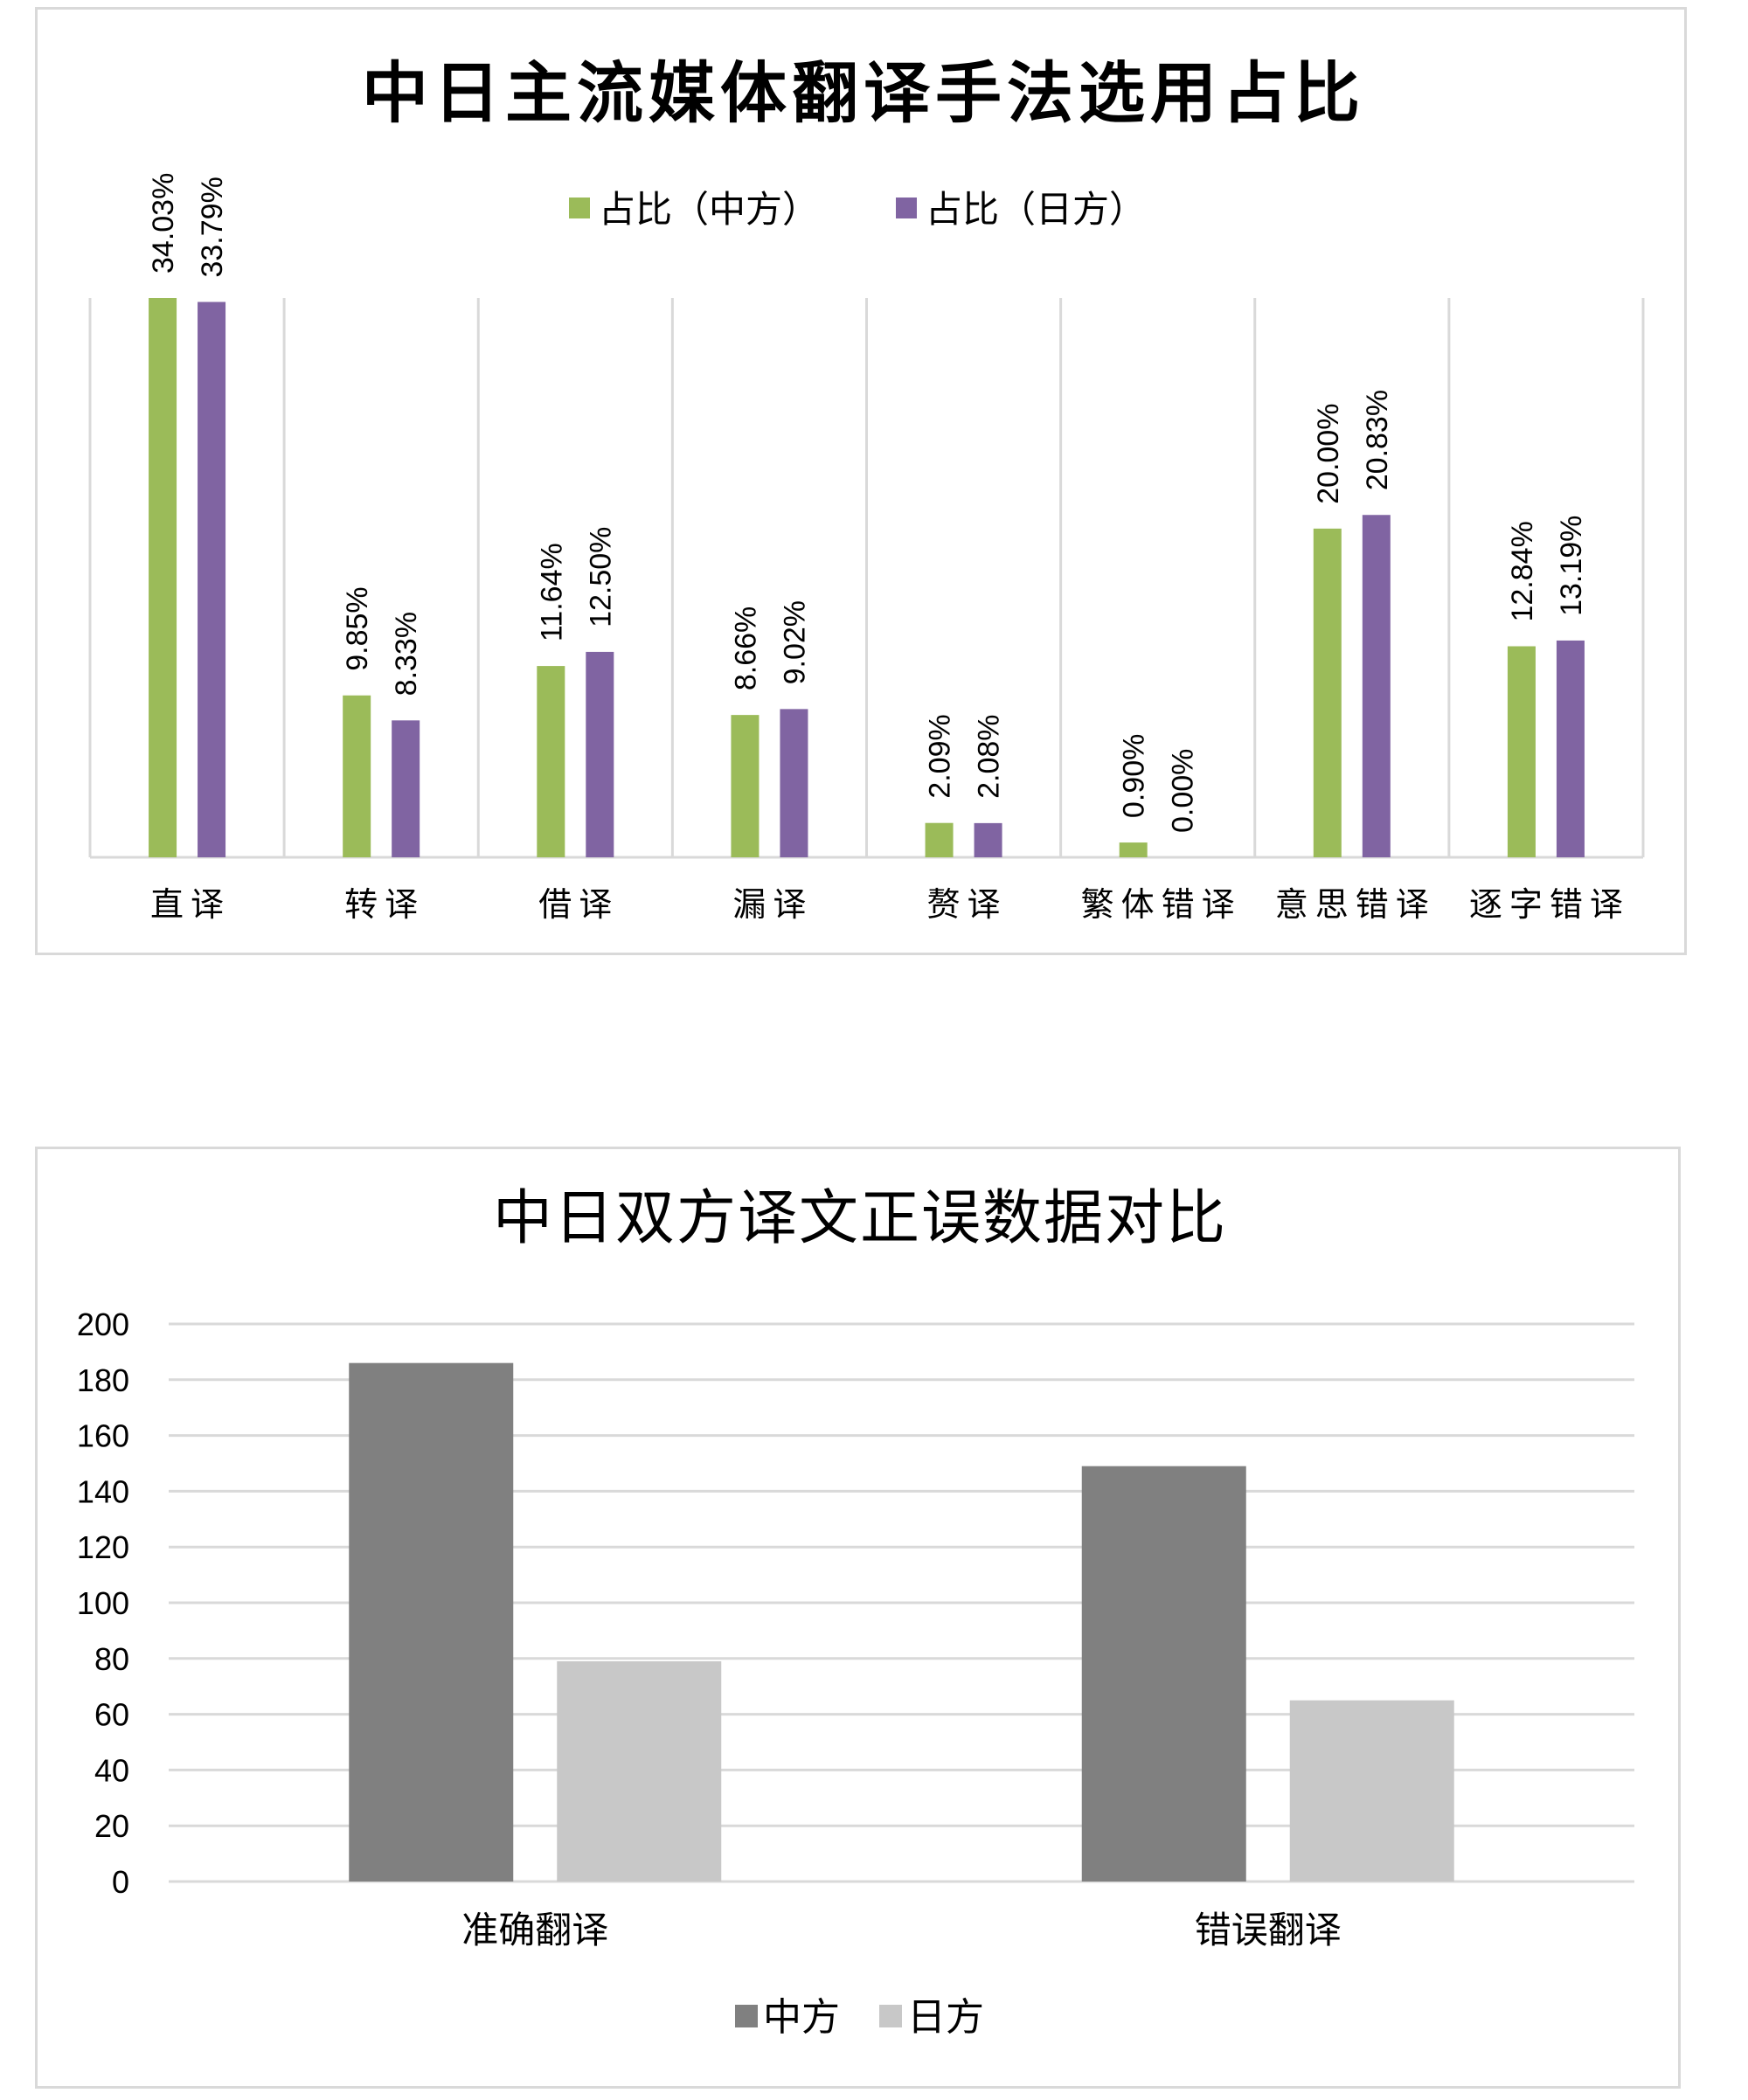  Describe the element at coordinates (860, 1219) in the screenshot. I see `chart-title: 中日双方译文正误数据对比` at that location.